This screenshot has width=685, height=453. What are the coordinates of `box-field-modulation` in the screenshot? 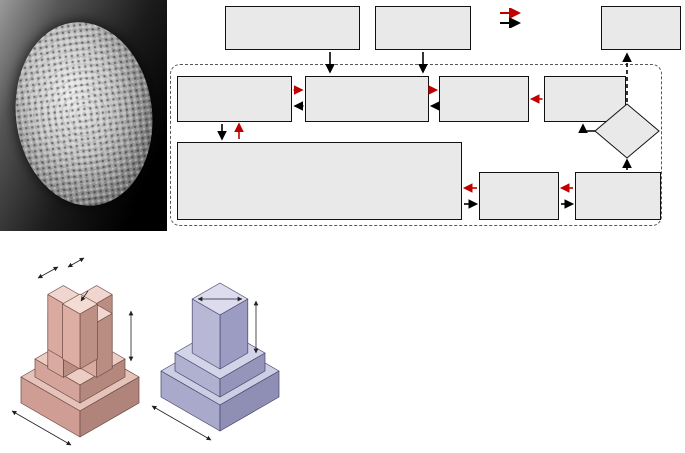 It's located at (234, 99).